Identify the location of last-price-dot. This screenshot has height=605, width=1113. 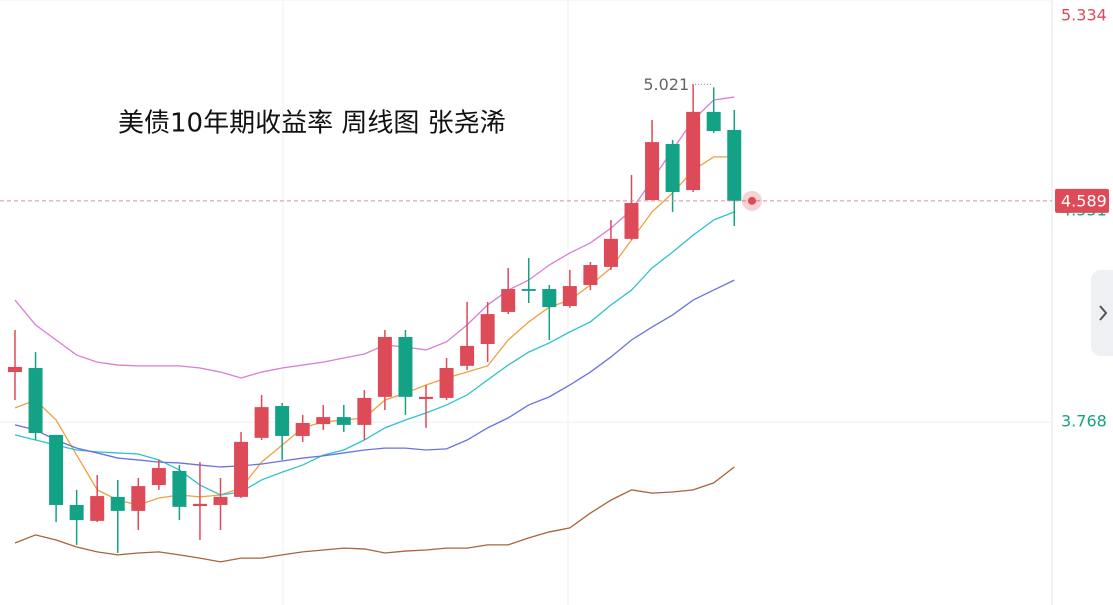
(752, 200).